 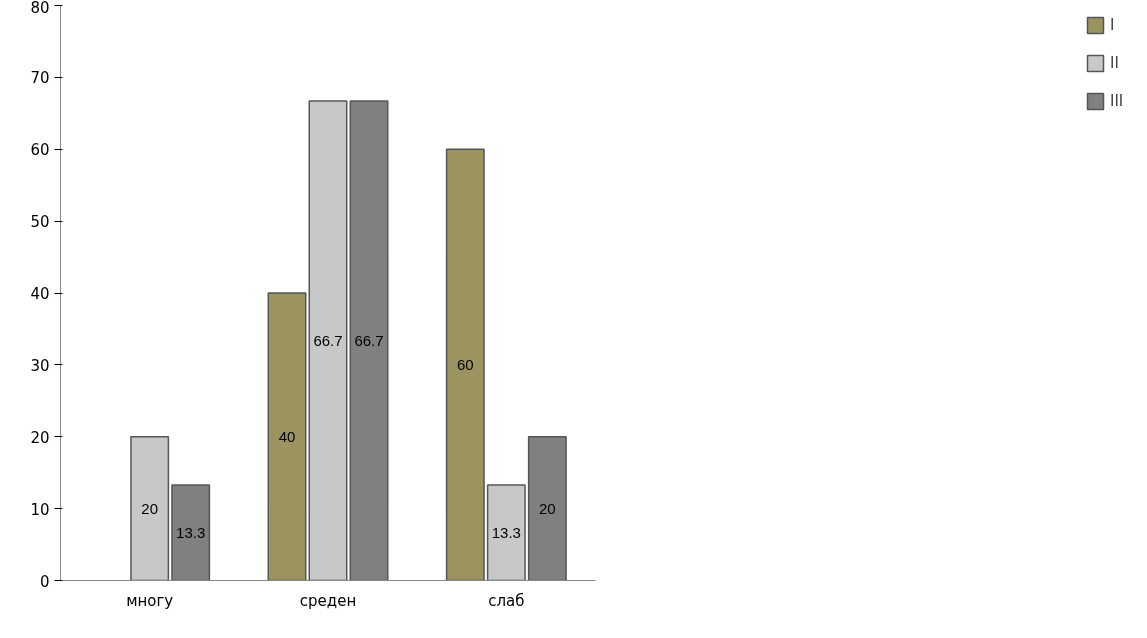 What do you see at coordinates (40, 294) in the screenshot?
I see `y-tick-label: 40` at bounding box center [40, 294].